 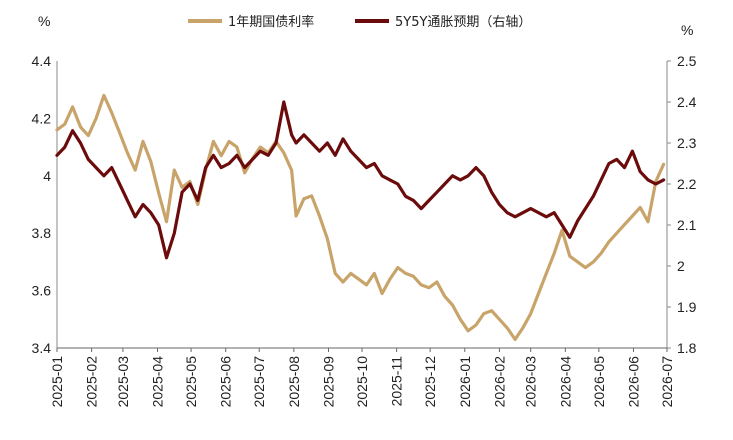 I want to click on x-tick-label: 2026-04, so click(x=565, y=382).